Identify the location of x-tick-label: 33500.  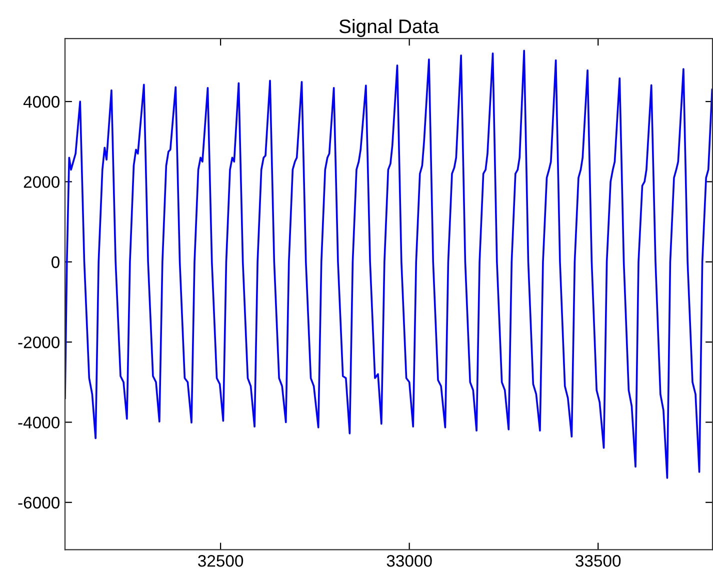
(598, 561).